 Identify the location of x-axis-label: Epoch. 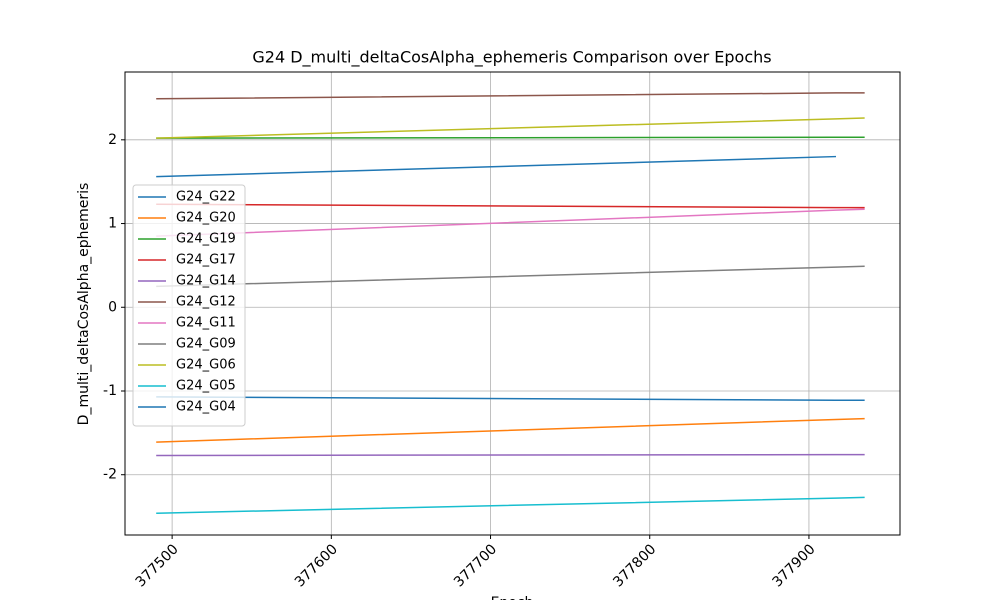
(512, 597).